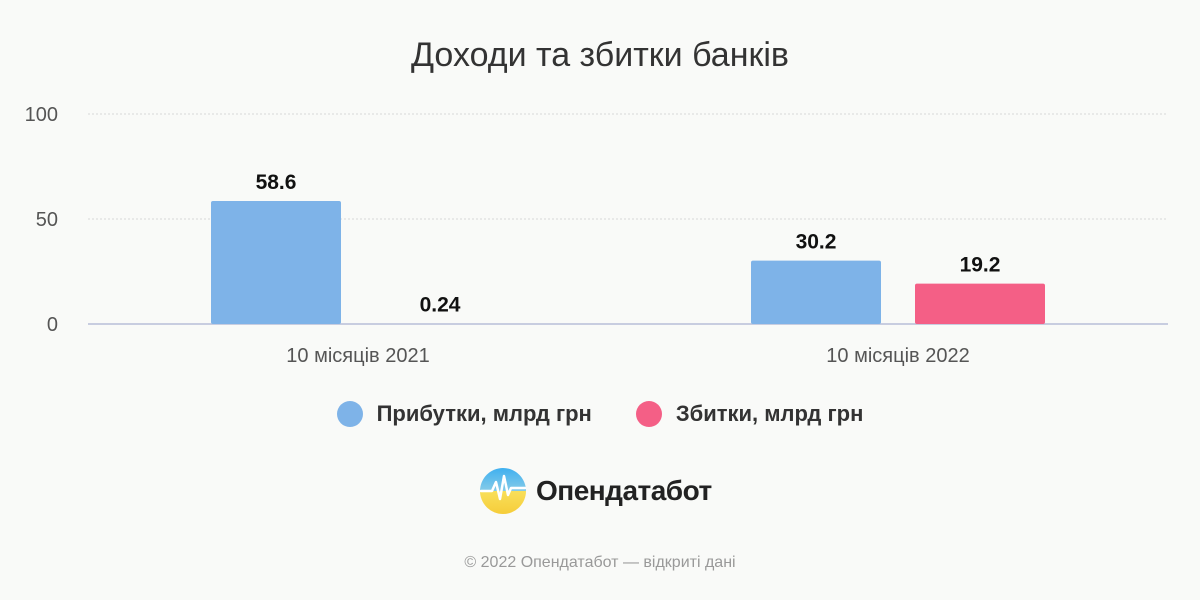  I want to click on brand-logo: Опендатабот, so click(595, 491).